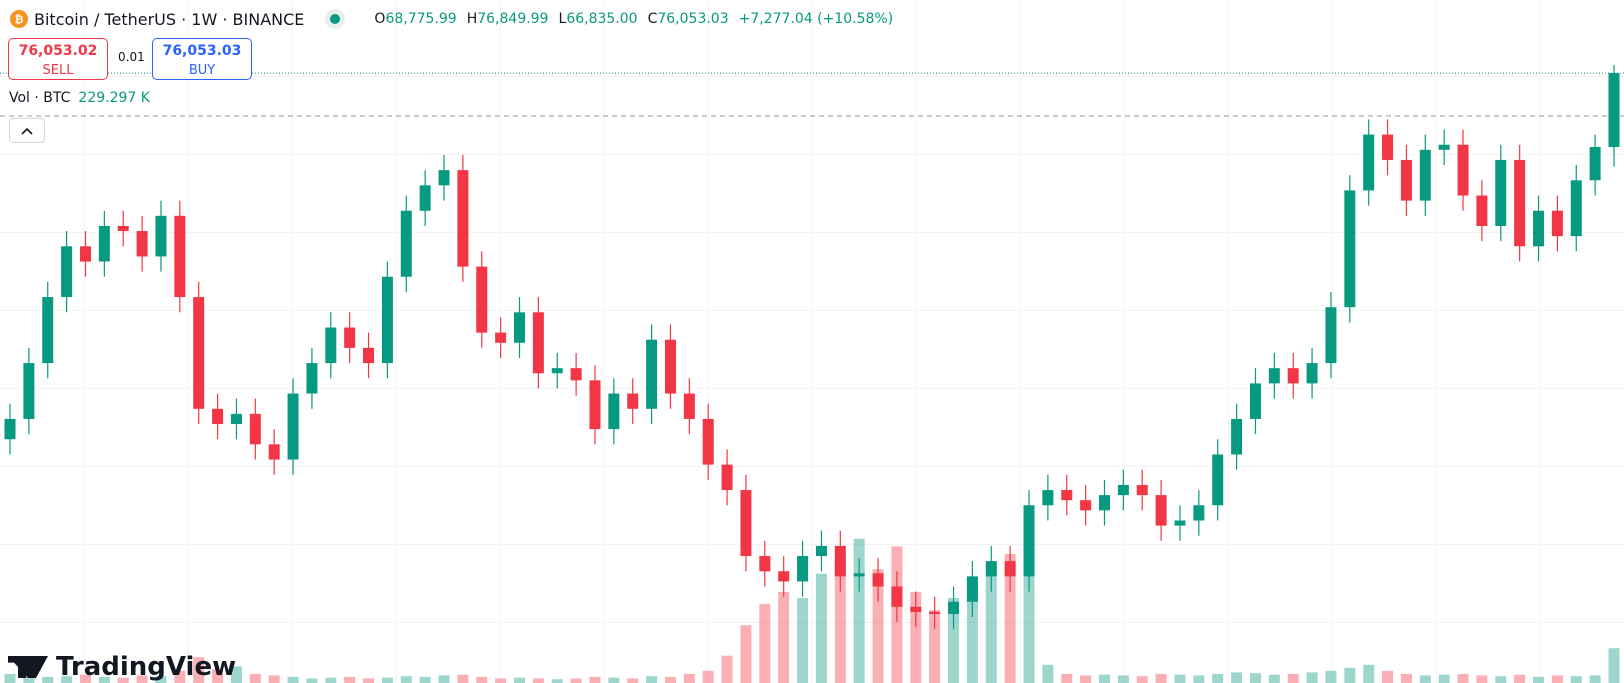  Describe the element at coordinates (202, 51) in the screenshot. I see `buy-price: 76,053.03` at that location.